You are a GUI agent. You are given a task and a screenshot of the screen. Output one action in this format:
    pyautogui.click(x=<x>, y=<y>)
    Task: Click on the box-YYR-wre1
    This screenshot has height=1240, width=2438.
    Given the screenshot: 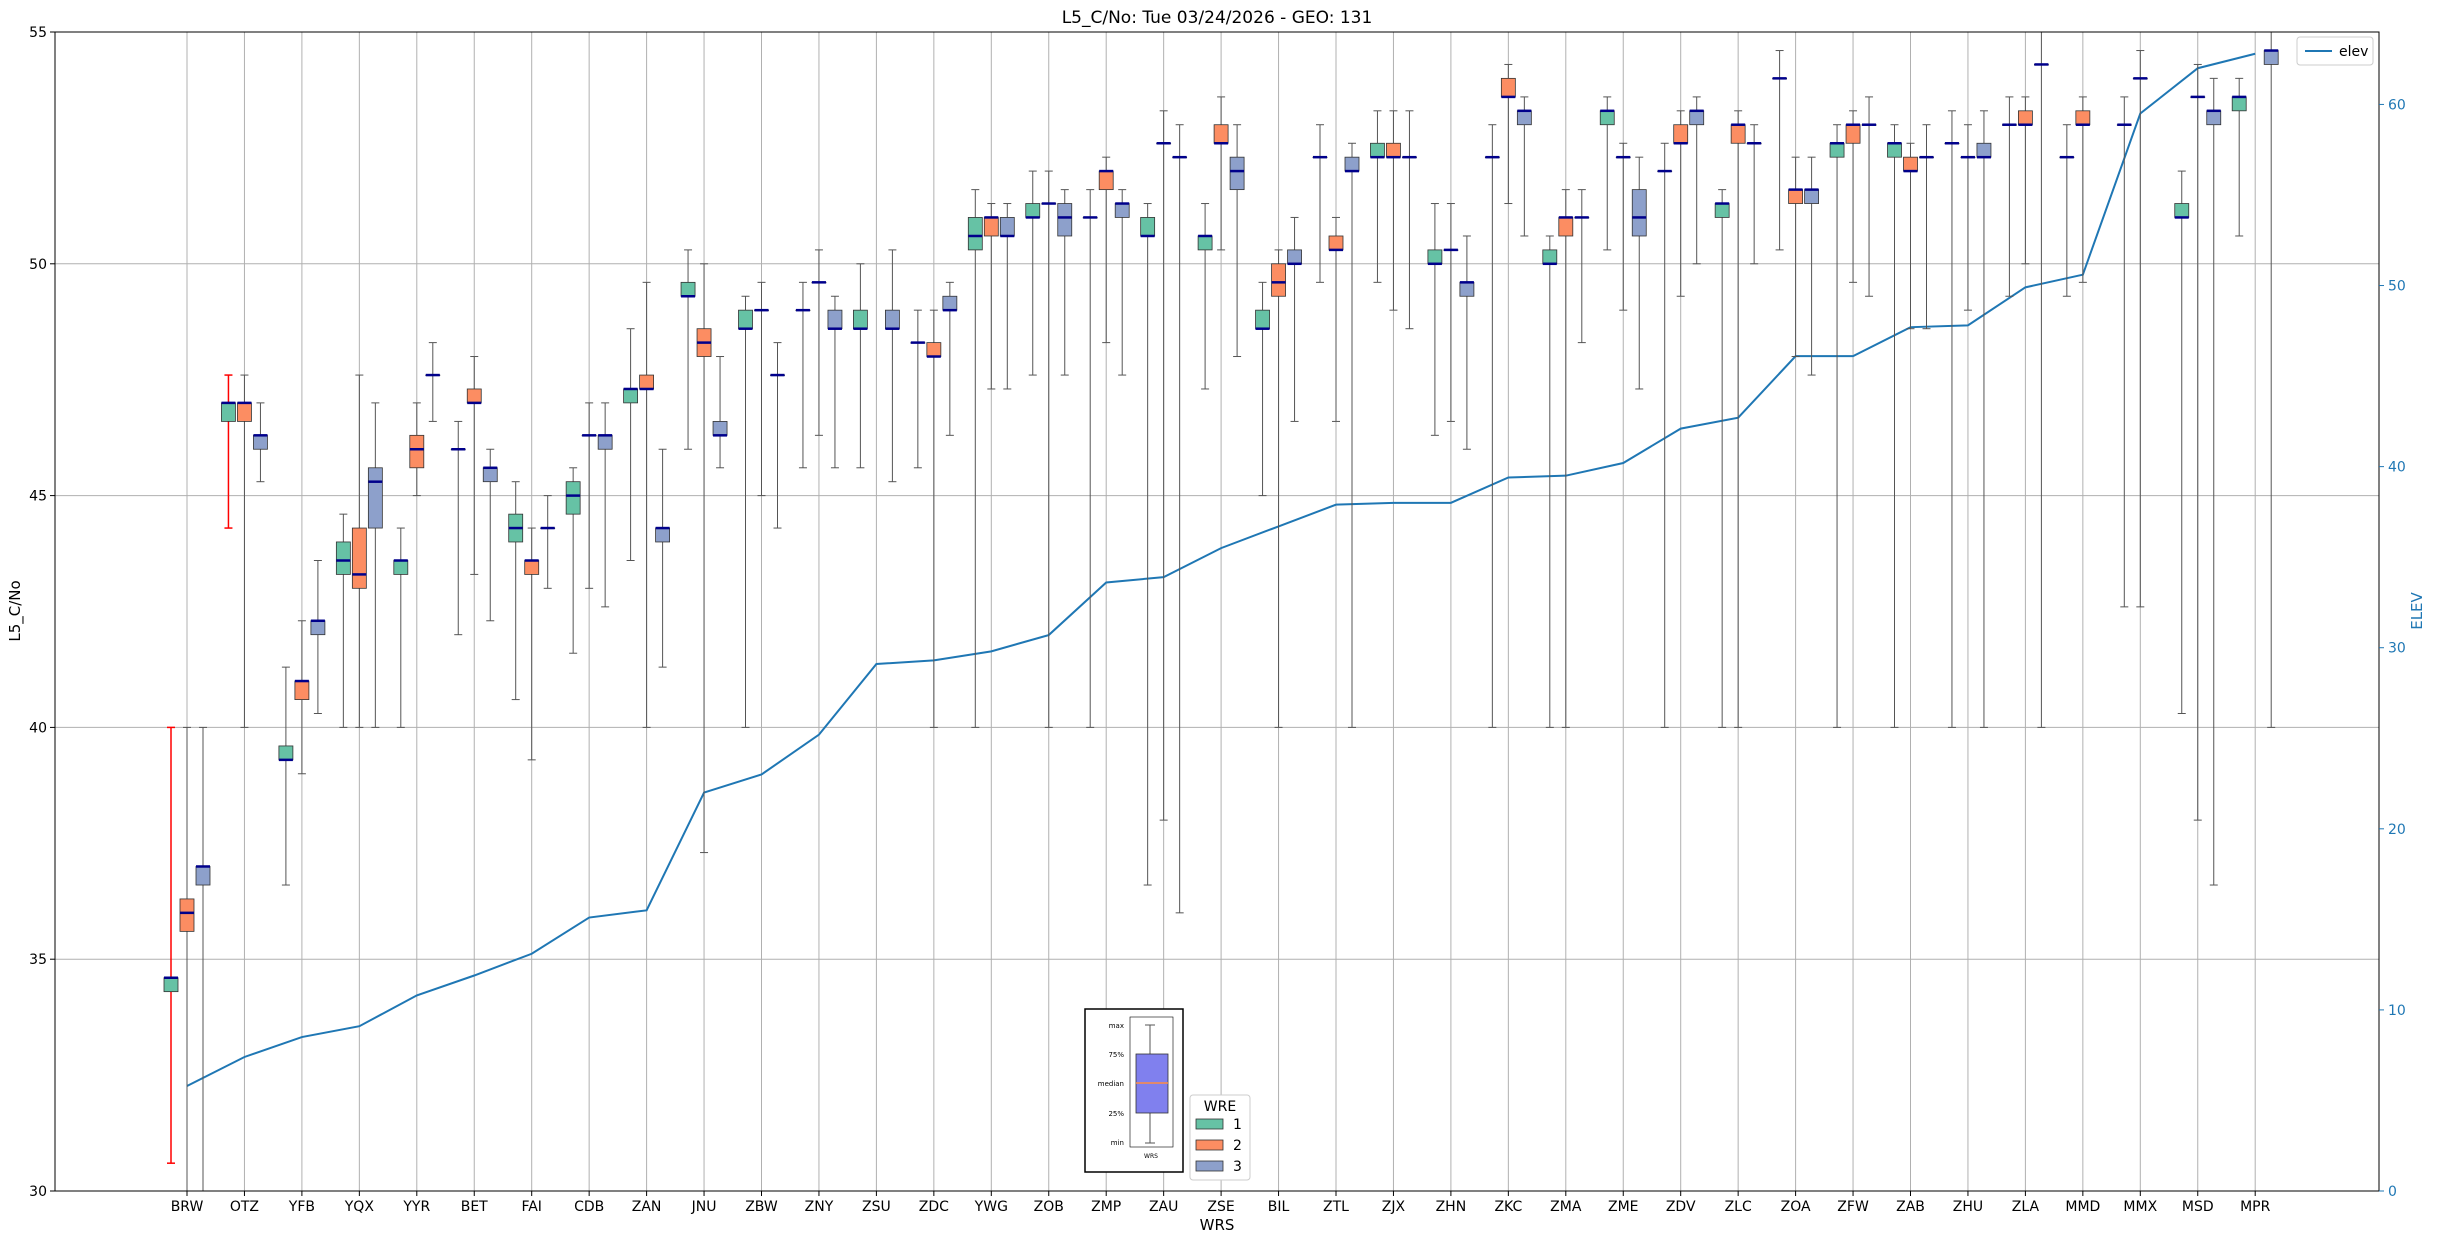 What is the action you would take?
    pyautogui.click(x=401, y=627)
    